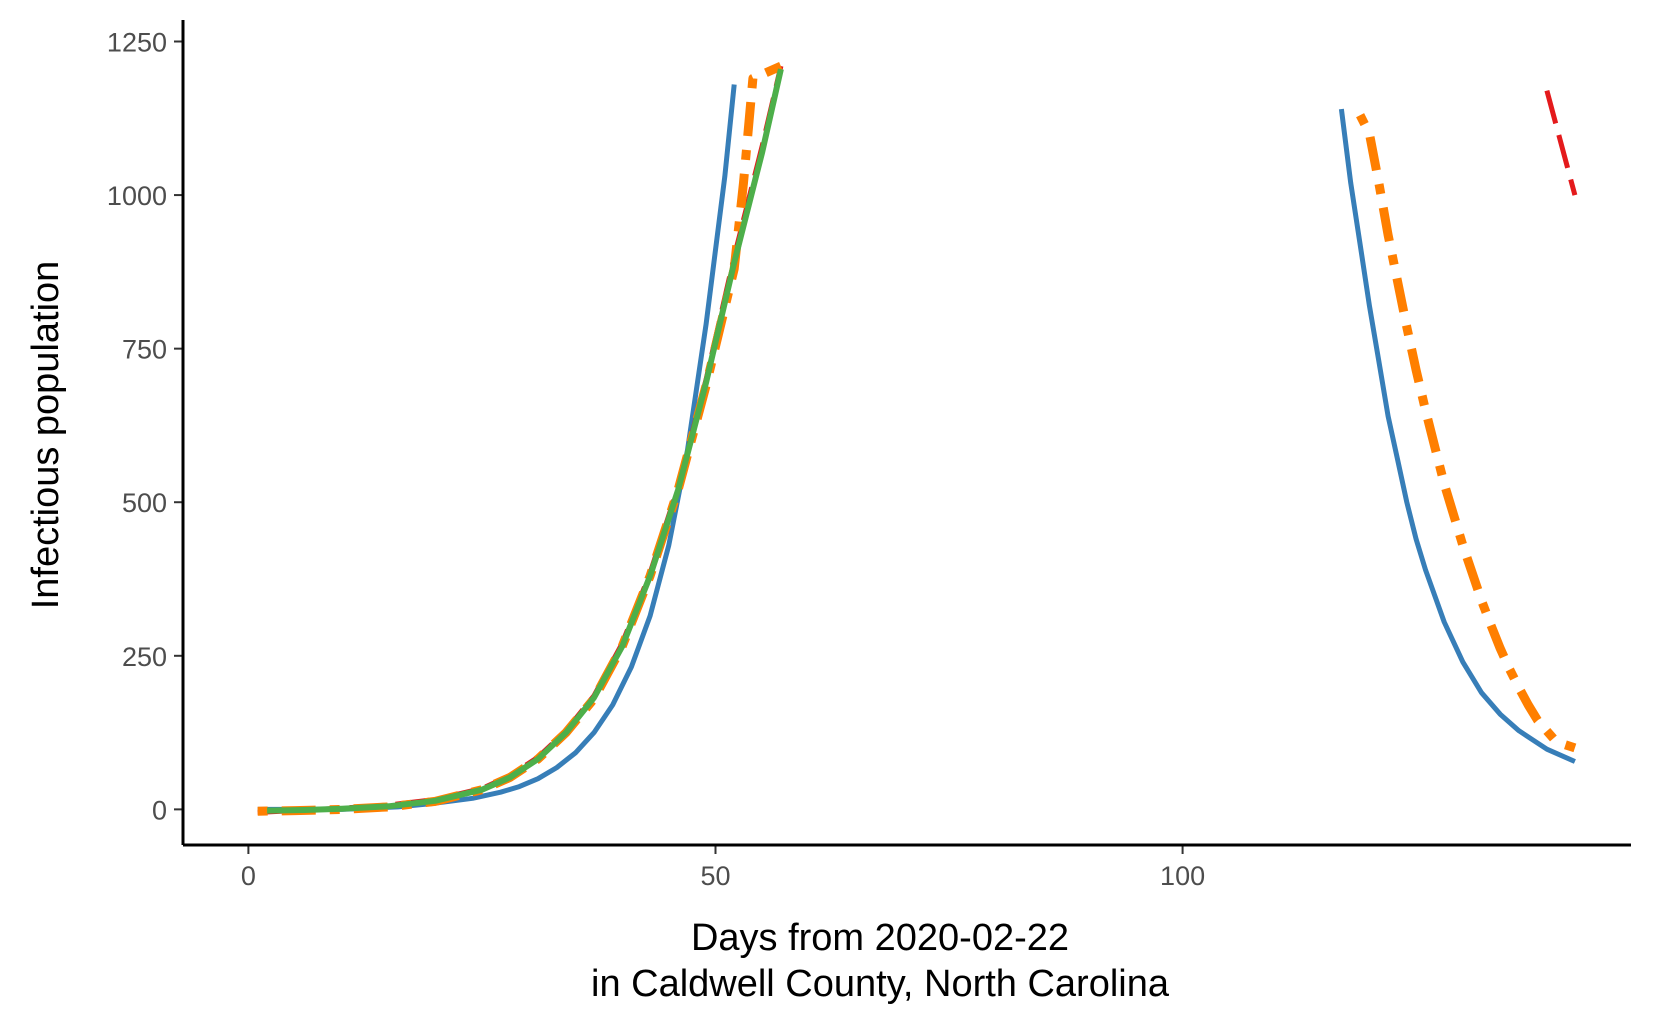 This screenshot has width=1659, height=1025. I want to click on x-tick-label: 50, so click(715, 876).